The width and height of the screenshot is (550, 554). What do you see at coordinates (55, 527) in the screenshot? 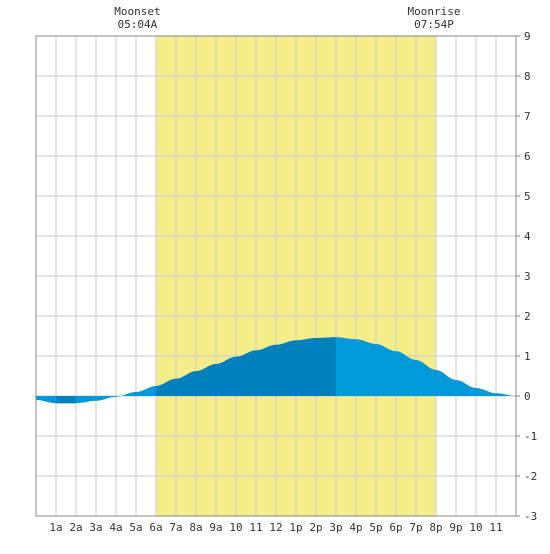
I see `x-tick-label: 1a` at bounding box center [55, 527].